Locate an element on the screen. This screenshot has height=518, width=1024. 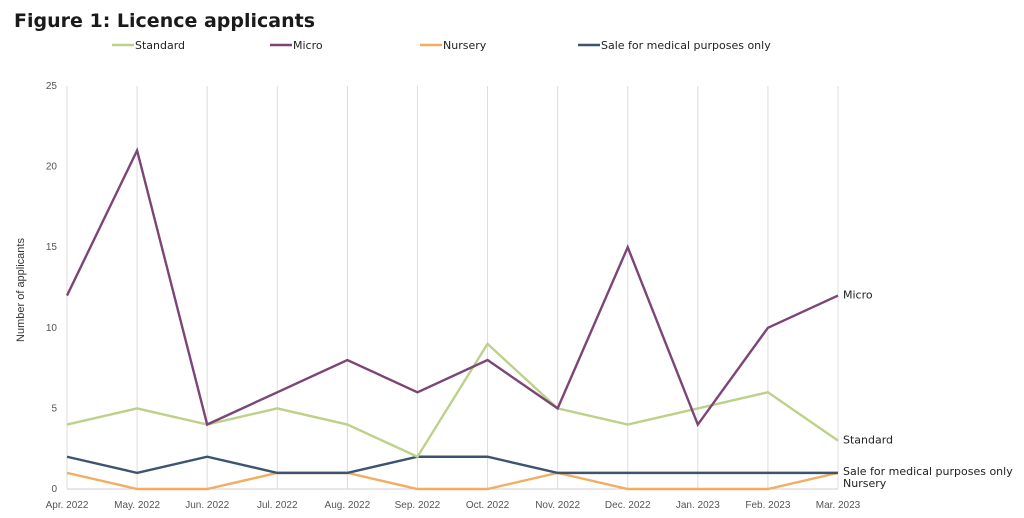
y-tick-label: 5 is located at coordinates (54, 408).